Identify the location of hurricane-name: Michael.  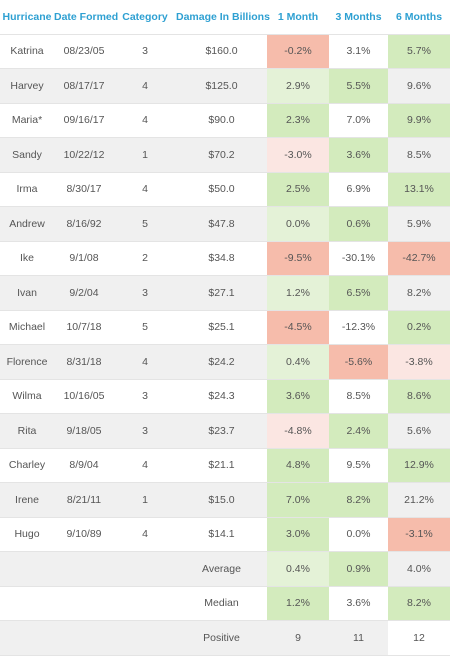
(27, 327).